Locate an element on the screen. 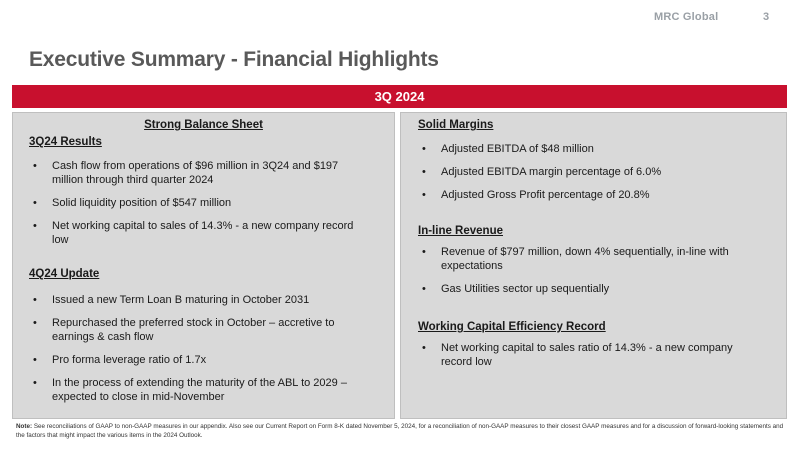  list-item: Gas Utilities sector up sequentially is located at coordinates (590, 289).